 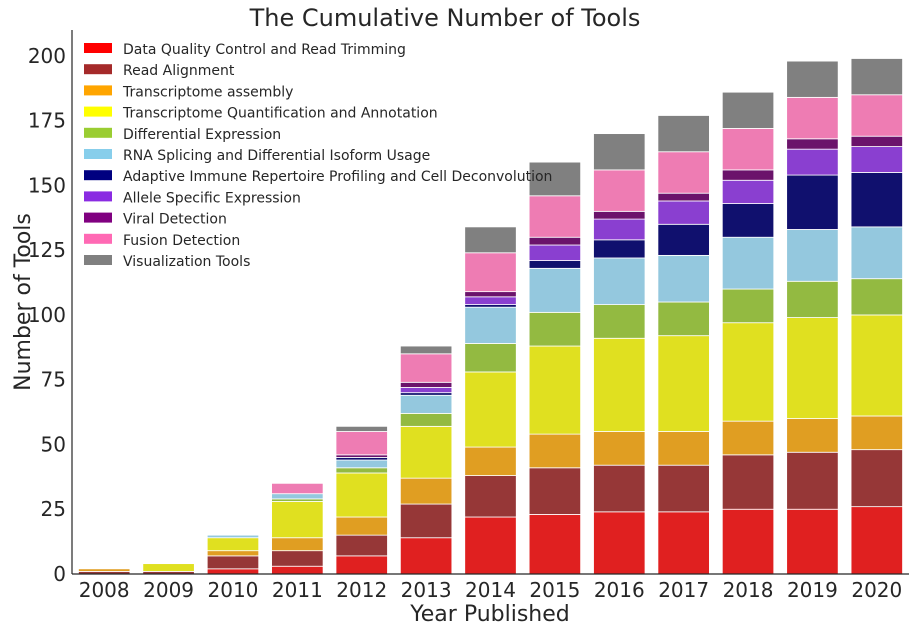 What do you see at coordinates (186, 262) in the screenshot?
I see `legend-label-10: Visualization Tools` at bounding box center [186, 262].